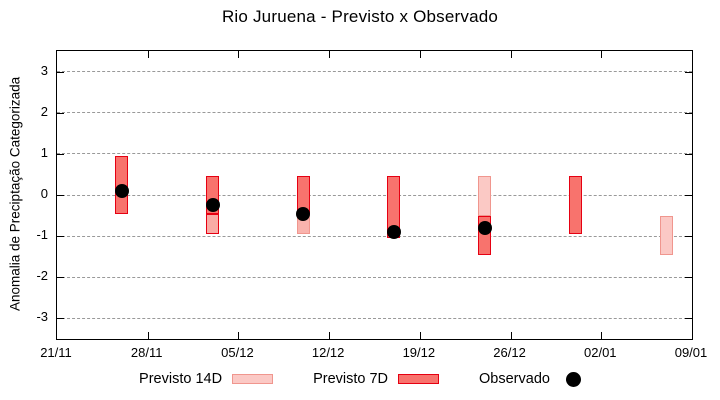 Image resolution: width=720 pixels, height=400 pixels. I want to click on legend-item-previsto-14d: Previsto 14D, so click(206, 379).